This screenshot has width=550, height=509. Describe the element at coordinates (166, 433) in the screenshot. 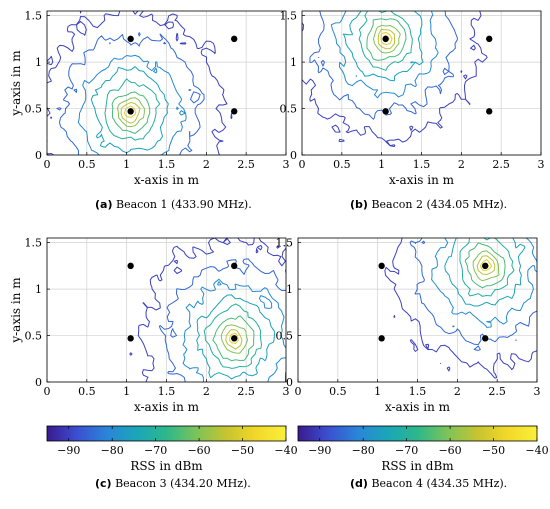

I see `colorbar-gradient` at that location.